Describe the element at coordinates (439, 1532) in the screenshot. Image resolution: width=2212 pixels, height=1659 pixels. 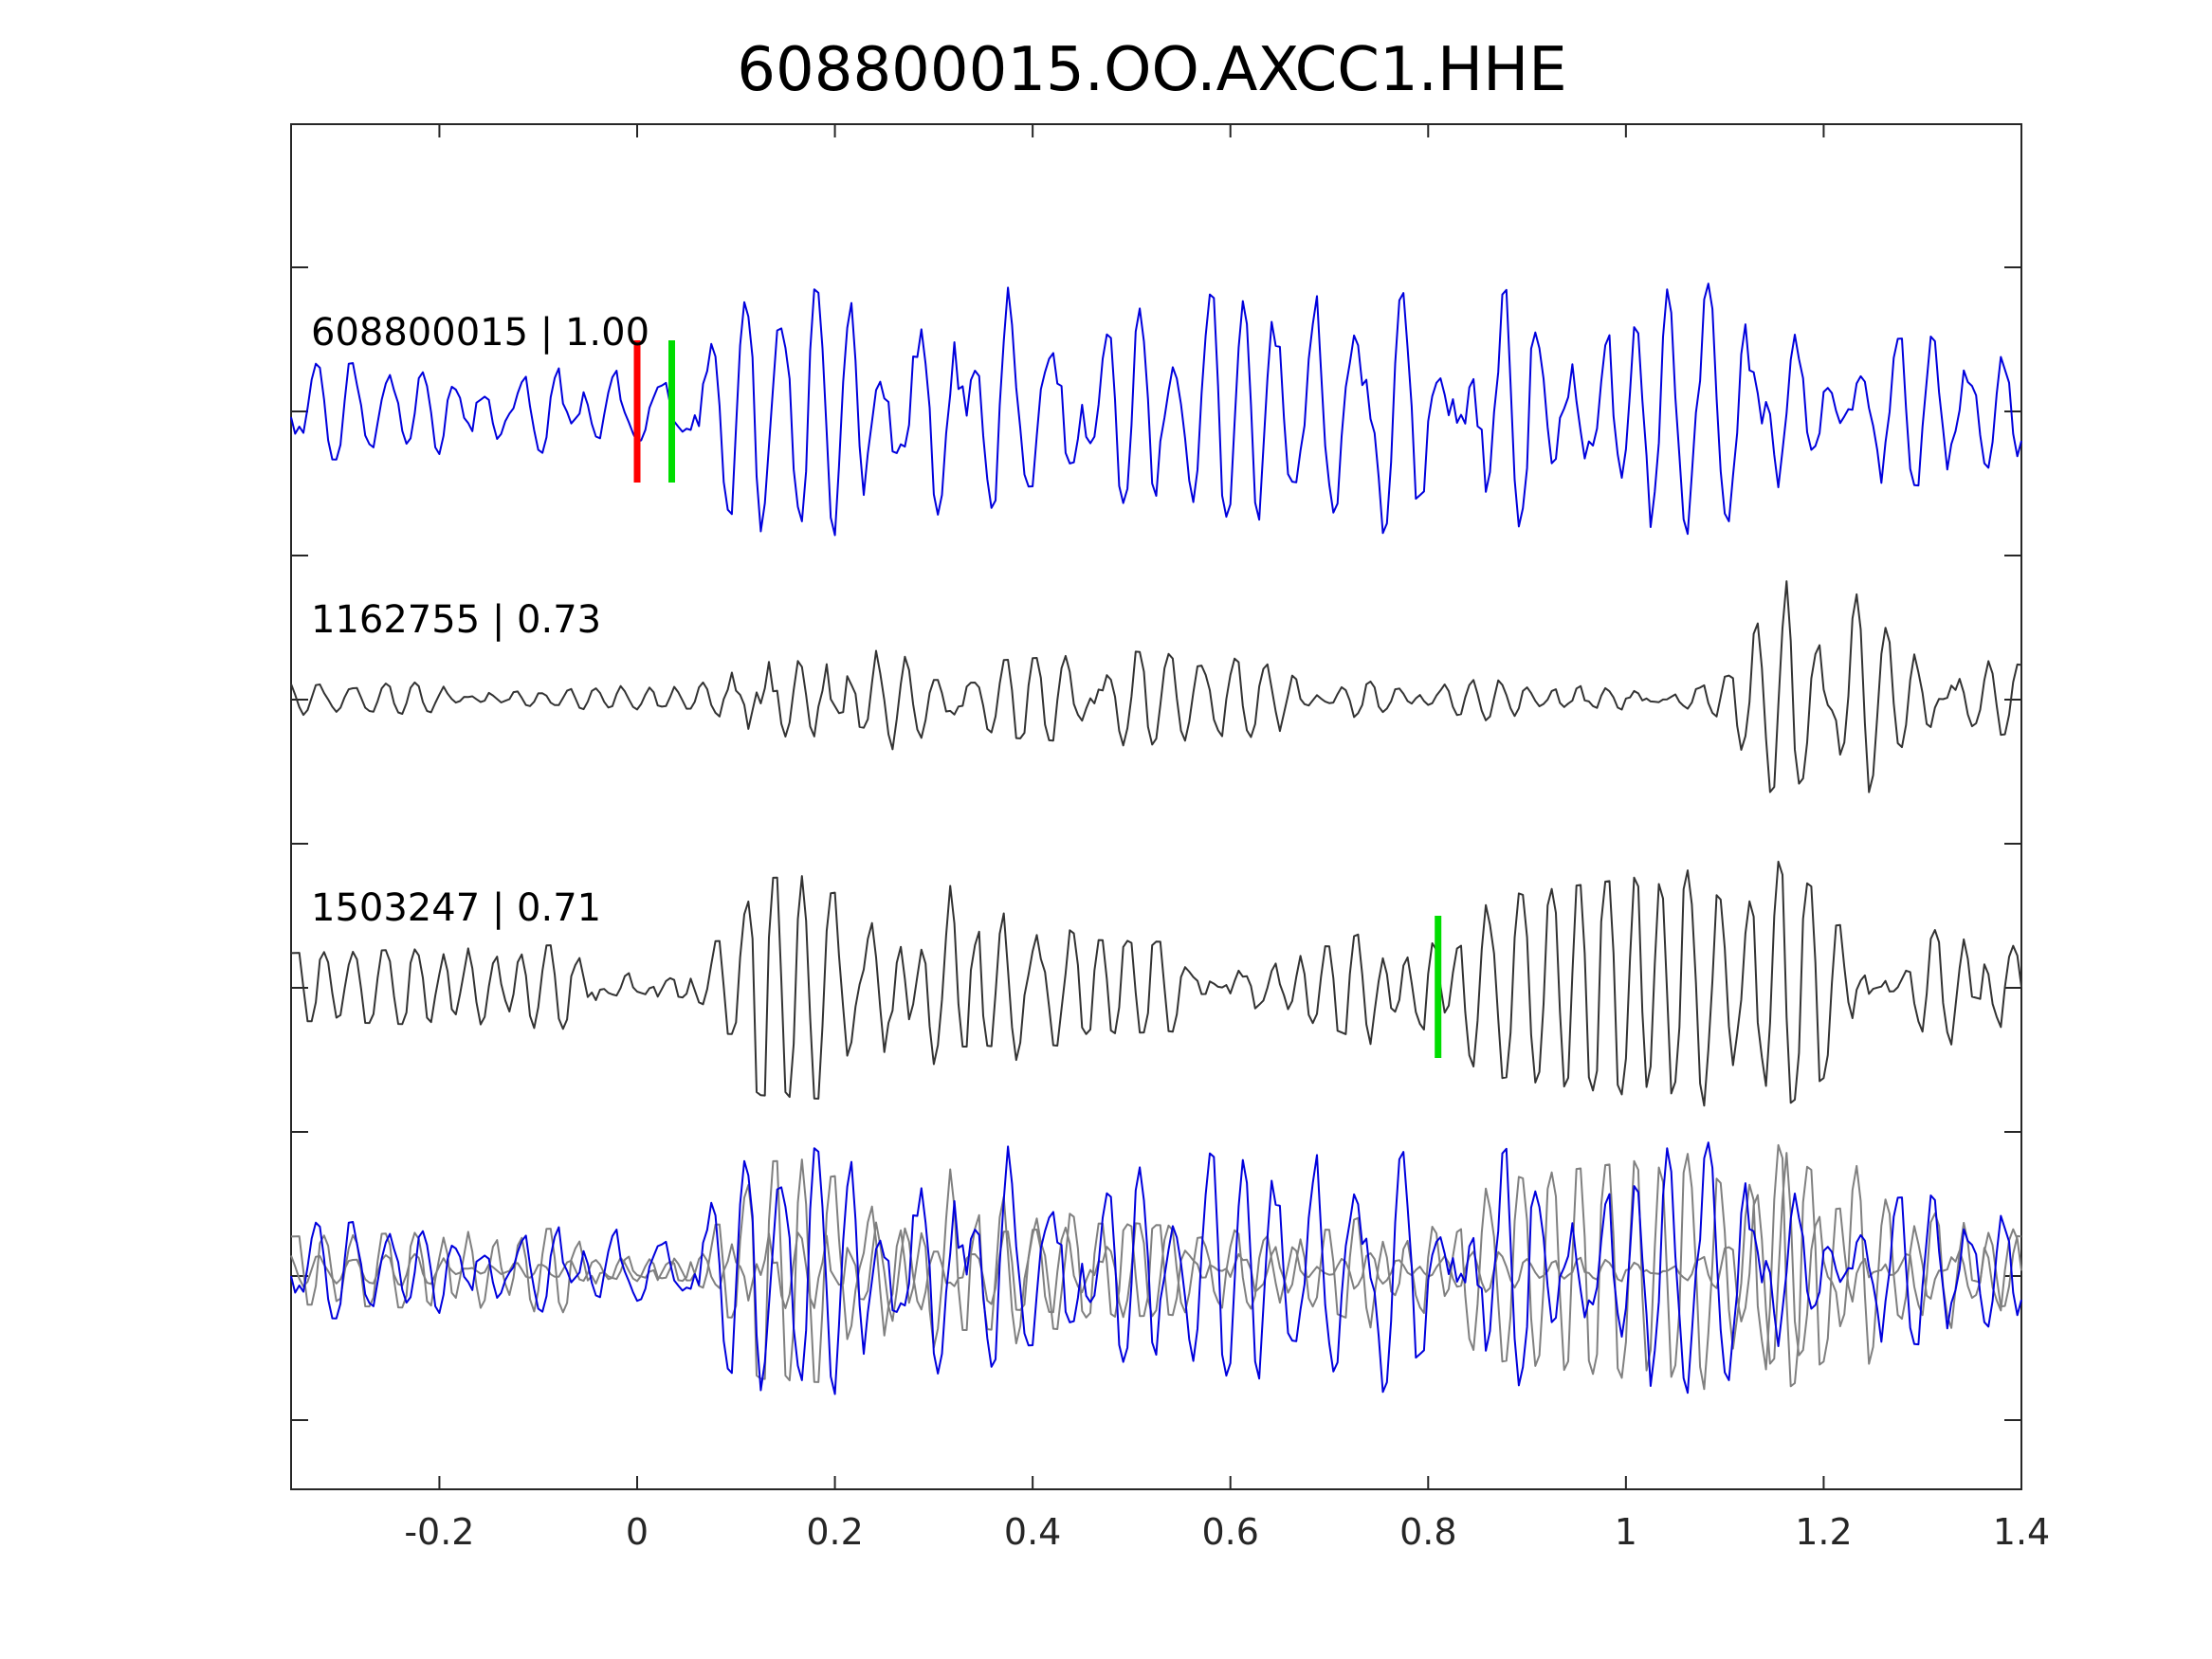
I see `x-tick-label: -0.2` at that location.